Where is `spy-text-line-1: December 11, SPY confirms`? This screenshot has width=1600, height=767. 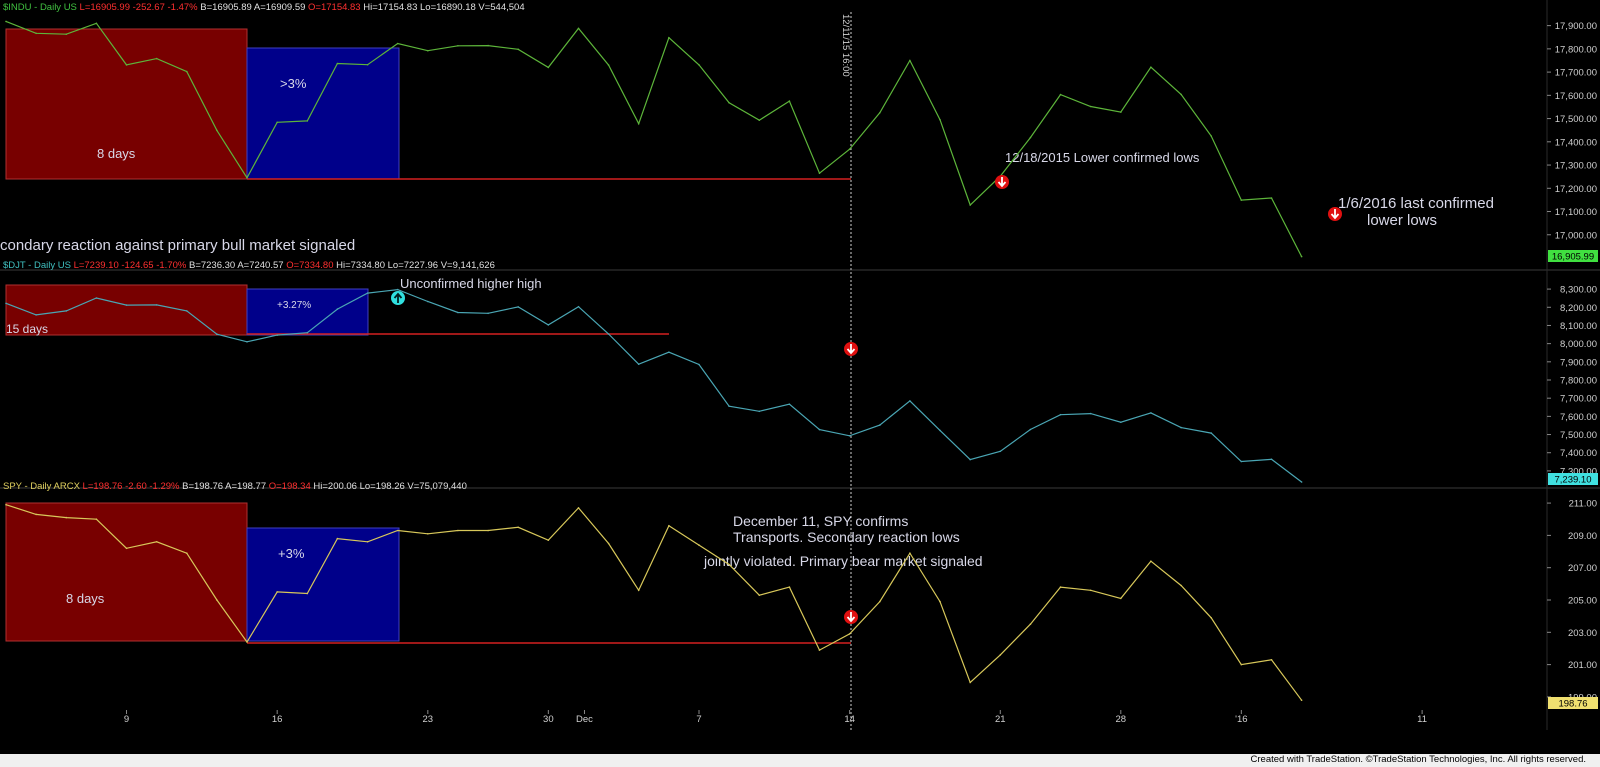
spy-text-line-1: December 11, SPY confirms is located at coordinates (820, 521).